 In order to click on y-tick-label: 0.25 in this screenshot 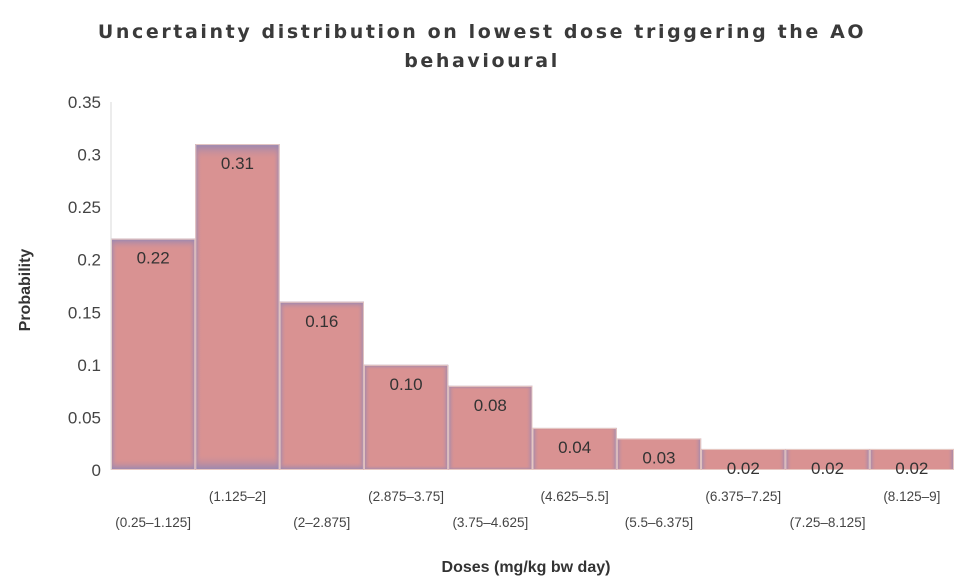, I will do `click(84, 207)`.